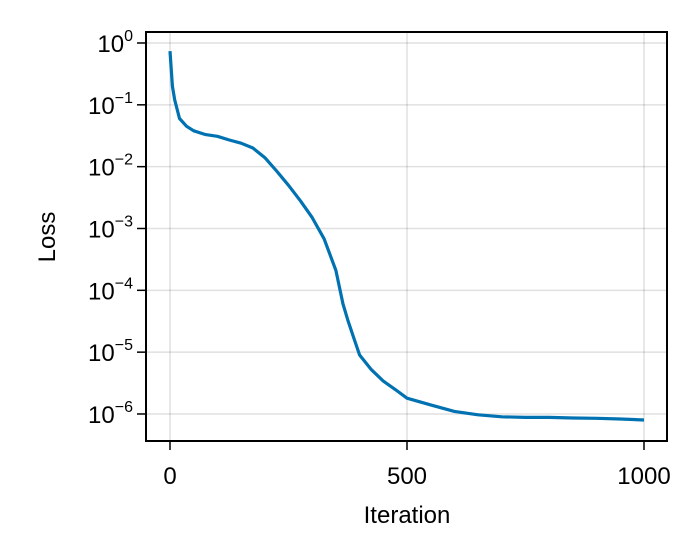  Describe the element at coordinates (169, 476) in the screenshot. I see `x-tick-label: 0` at that location.